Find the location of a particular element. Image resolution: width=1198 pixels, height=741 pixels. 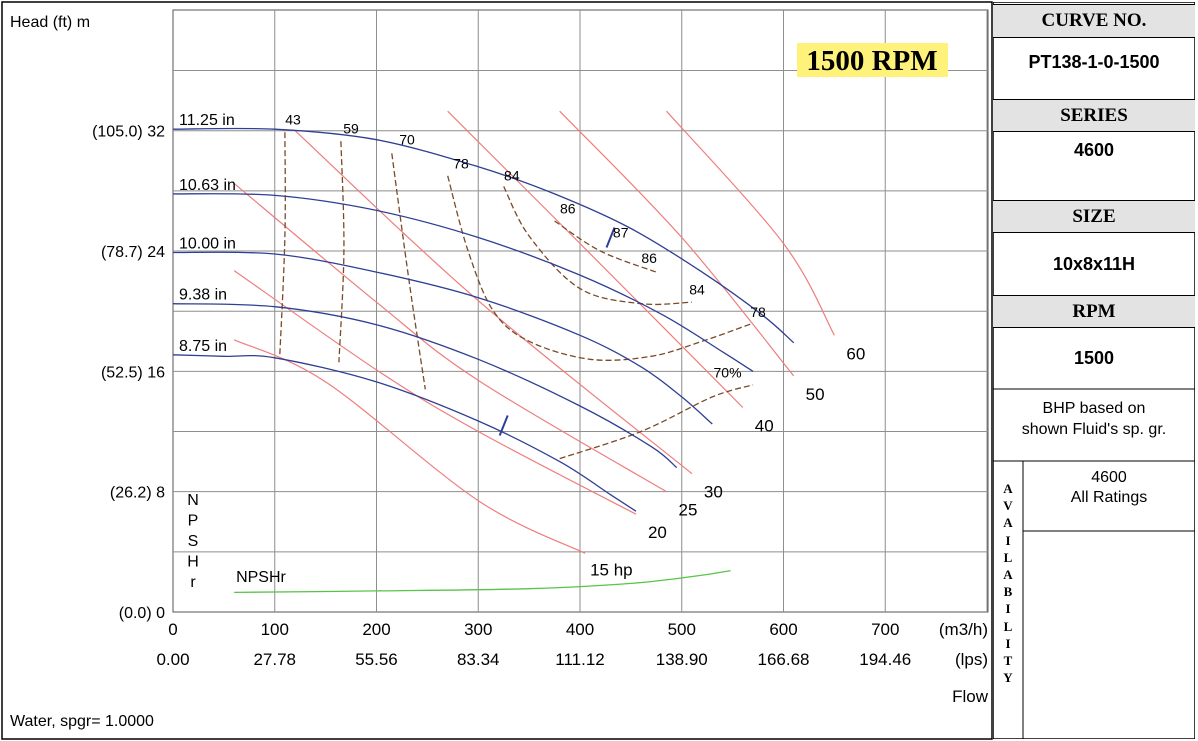

power-curve-label: 40 is located at coordinates (764, 425).